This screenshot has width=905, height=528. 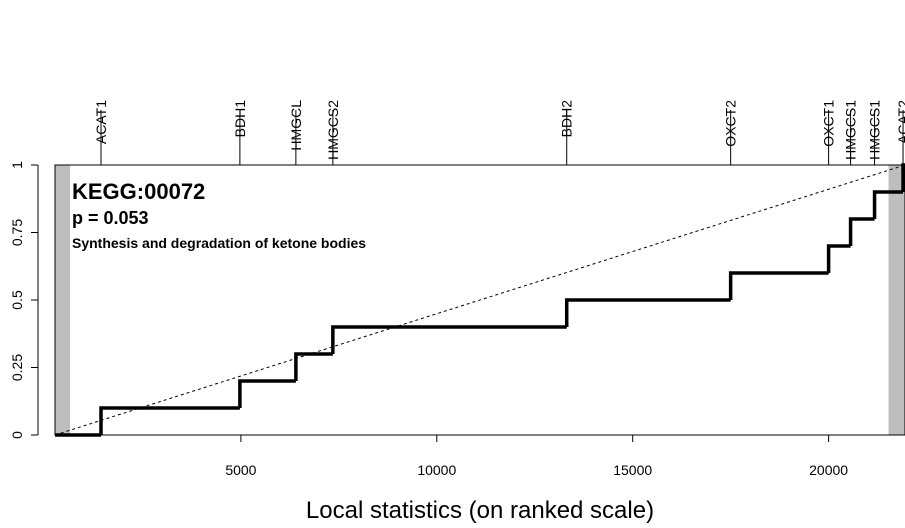 What do you see at coordinates (480, 510) in the screenshot?
I see `x-axis-label: Local statistics (on ranked scale)` at bounding box center [480, 510].